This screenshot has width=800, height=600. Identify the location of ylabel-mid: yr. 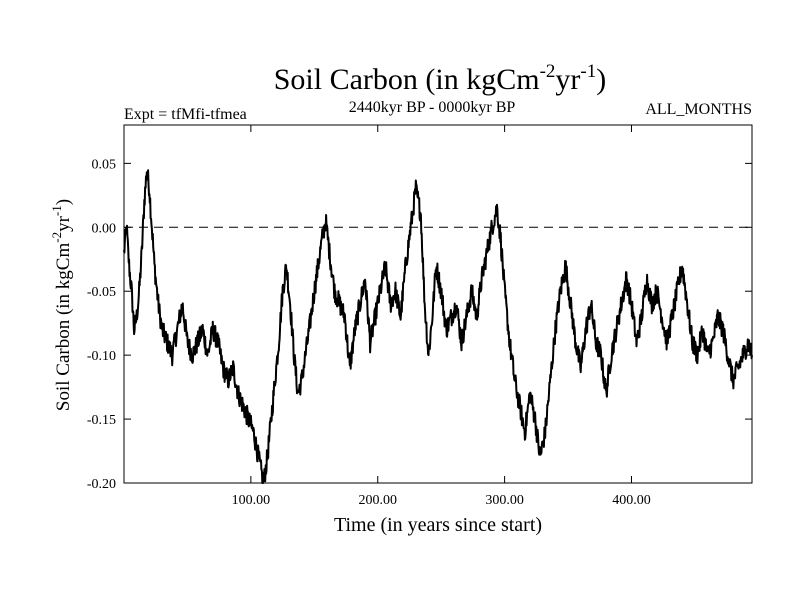
(63, 223).